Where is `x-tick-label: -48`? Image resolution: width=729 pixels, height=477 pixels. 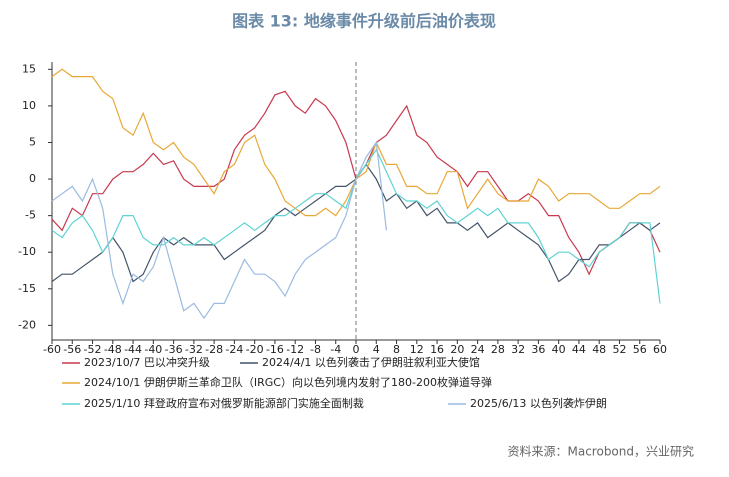 x-tick-label: -48 is located at coordinates (113, 349).